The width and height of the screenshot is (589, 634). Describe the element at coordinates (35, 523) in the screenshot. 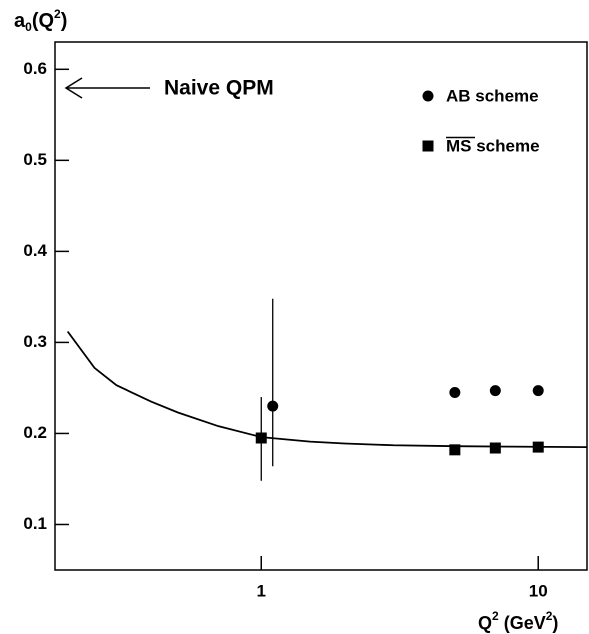

I see `y-tick-label: 0.1` at that location.